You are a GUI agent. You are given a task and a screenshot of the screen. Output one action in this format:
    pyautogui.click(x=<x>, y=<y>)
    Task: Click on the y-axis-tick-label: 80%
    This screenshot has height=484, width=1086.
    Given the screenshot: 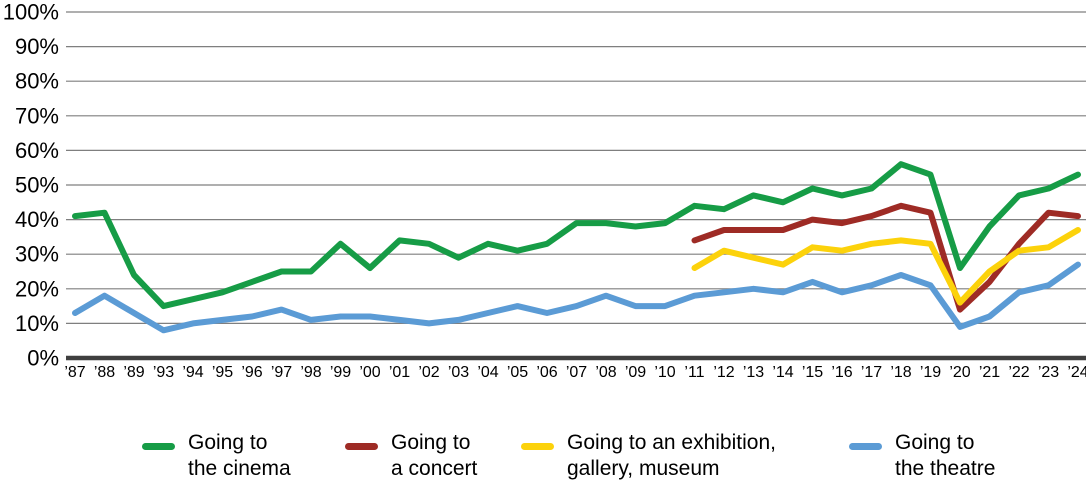 What is the action you would take?
    pyautogui.click(x=37, y=81)
    